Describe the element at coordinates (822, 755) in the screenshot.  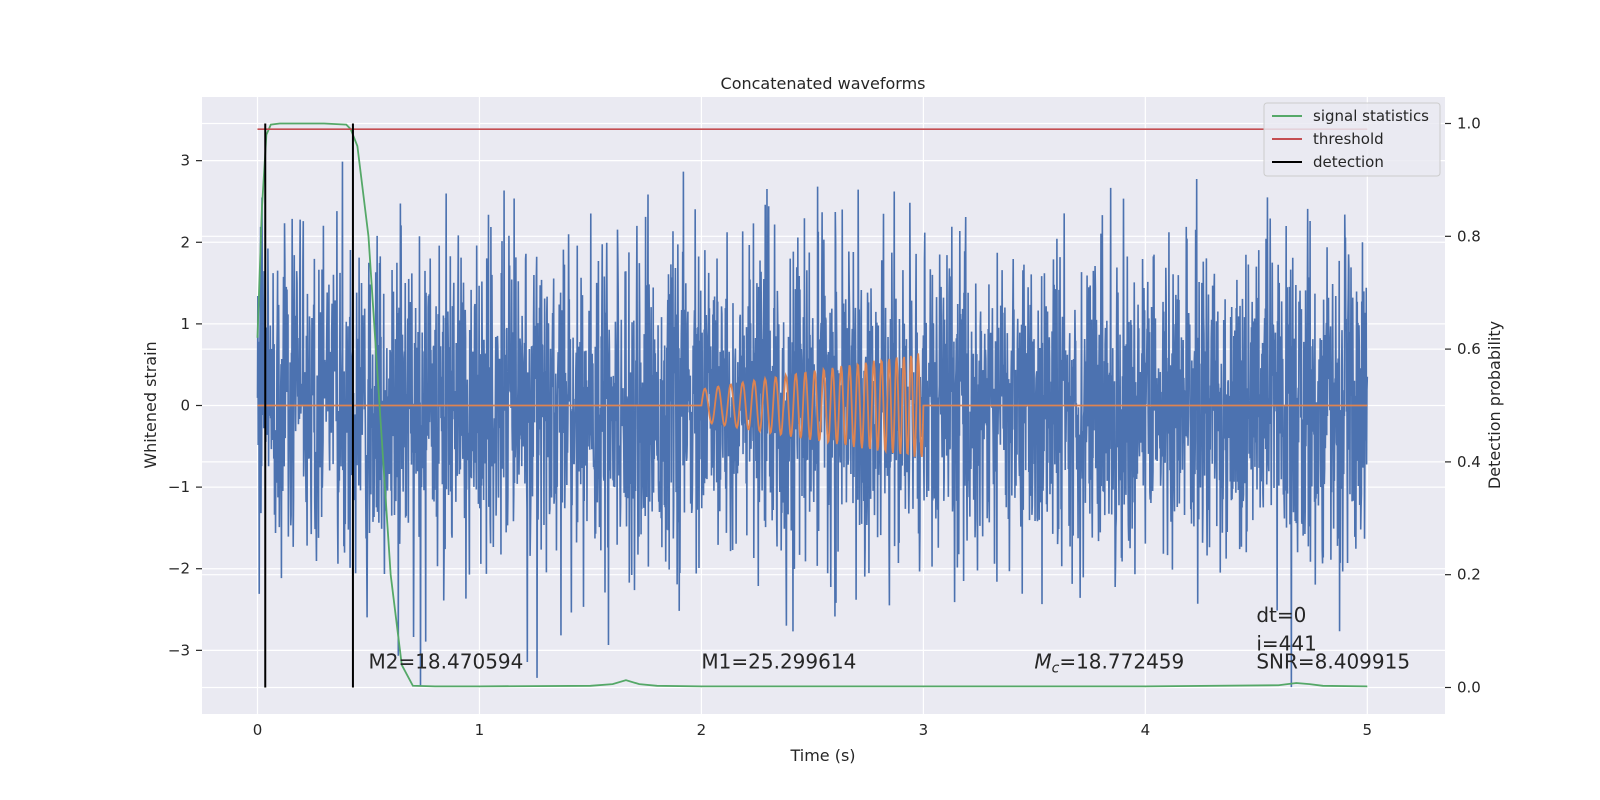
I see `x-axis-label: Time (s)` at that location.